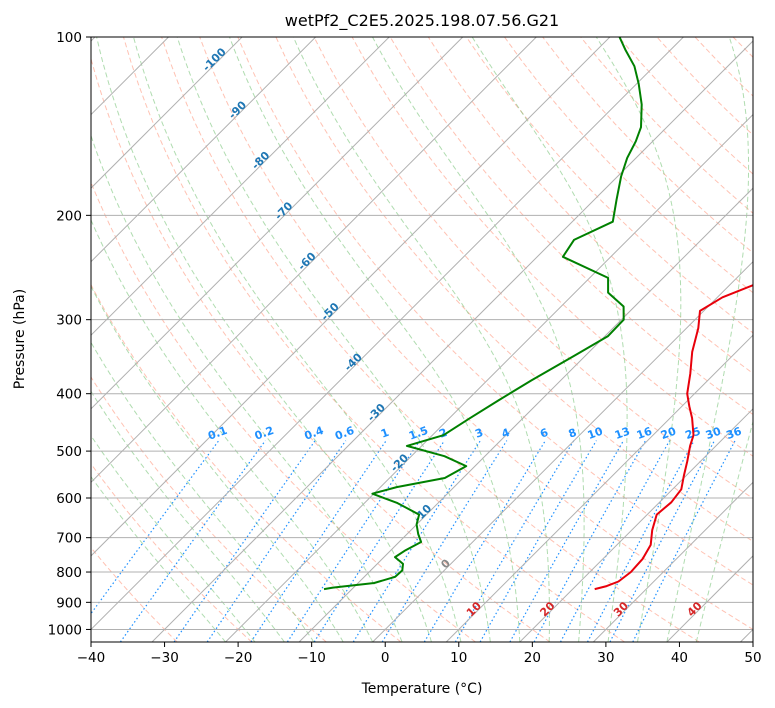 The image size is (775, 708). I want to click on mixing-ratio-label: 13, so click(622, 433).